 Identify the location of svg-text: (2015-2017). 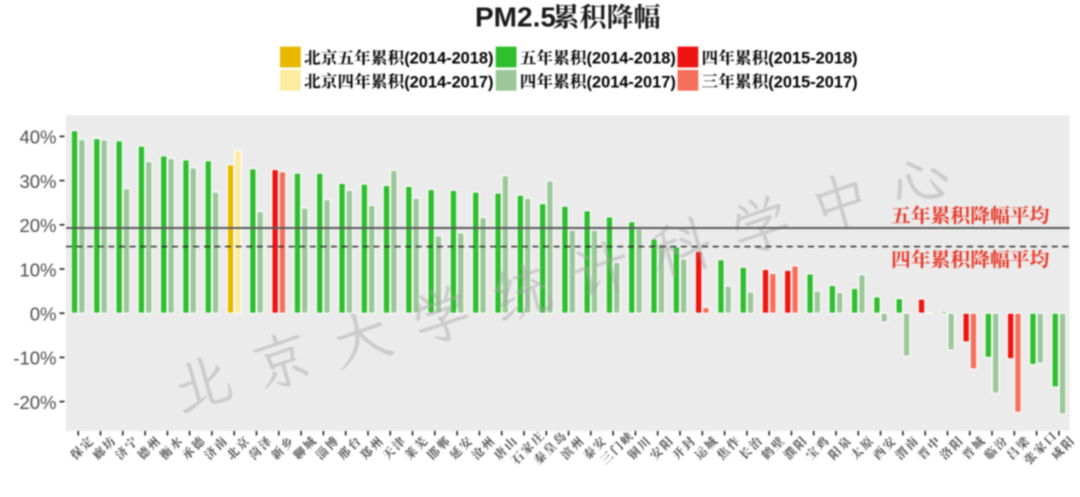
(812, 82).